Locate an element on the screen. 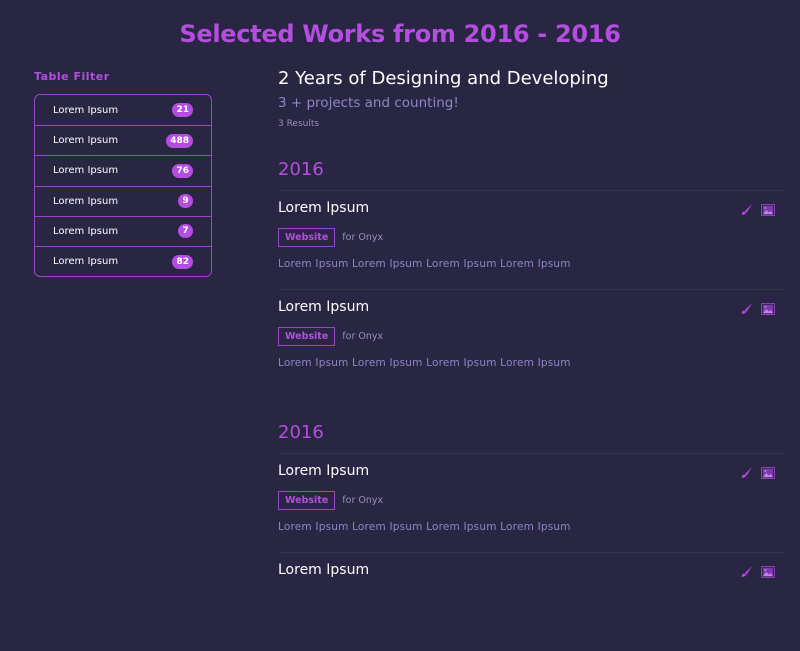 The height and width of the screenshot is (651, 800). count-badge: 7 is located at coordinates (185, 231).